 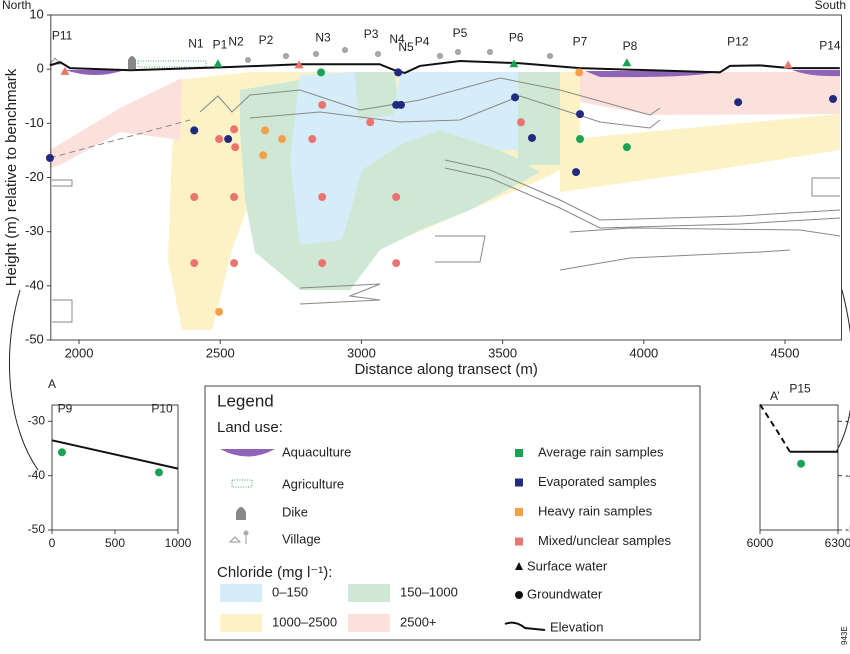 What do you see at coordinates (266, 40) in the screenshot?
I see `site-label: P2` at bounding box center [266, 40].